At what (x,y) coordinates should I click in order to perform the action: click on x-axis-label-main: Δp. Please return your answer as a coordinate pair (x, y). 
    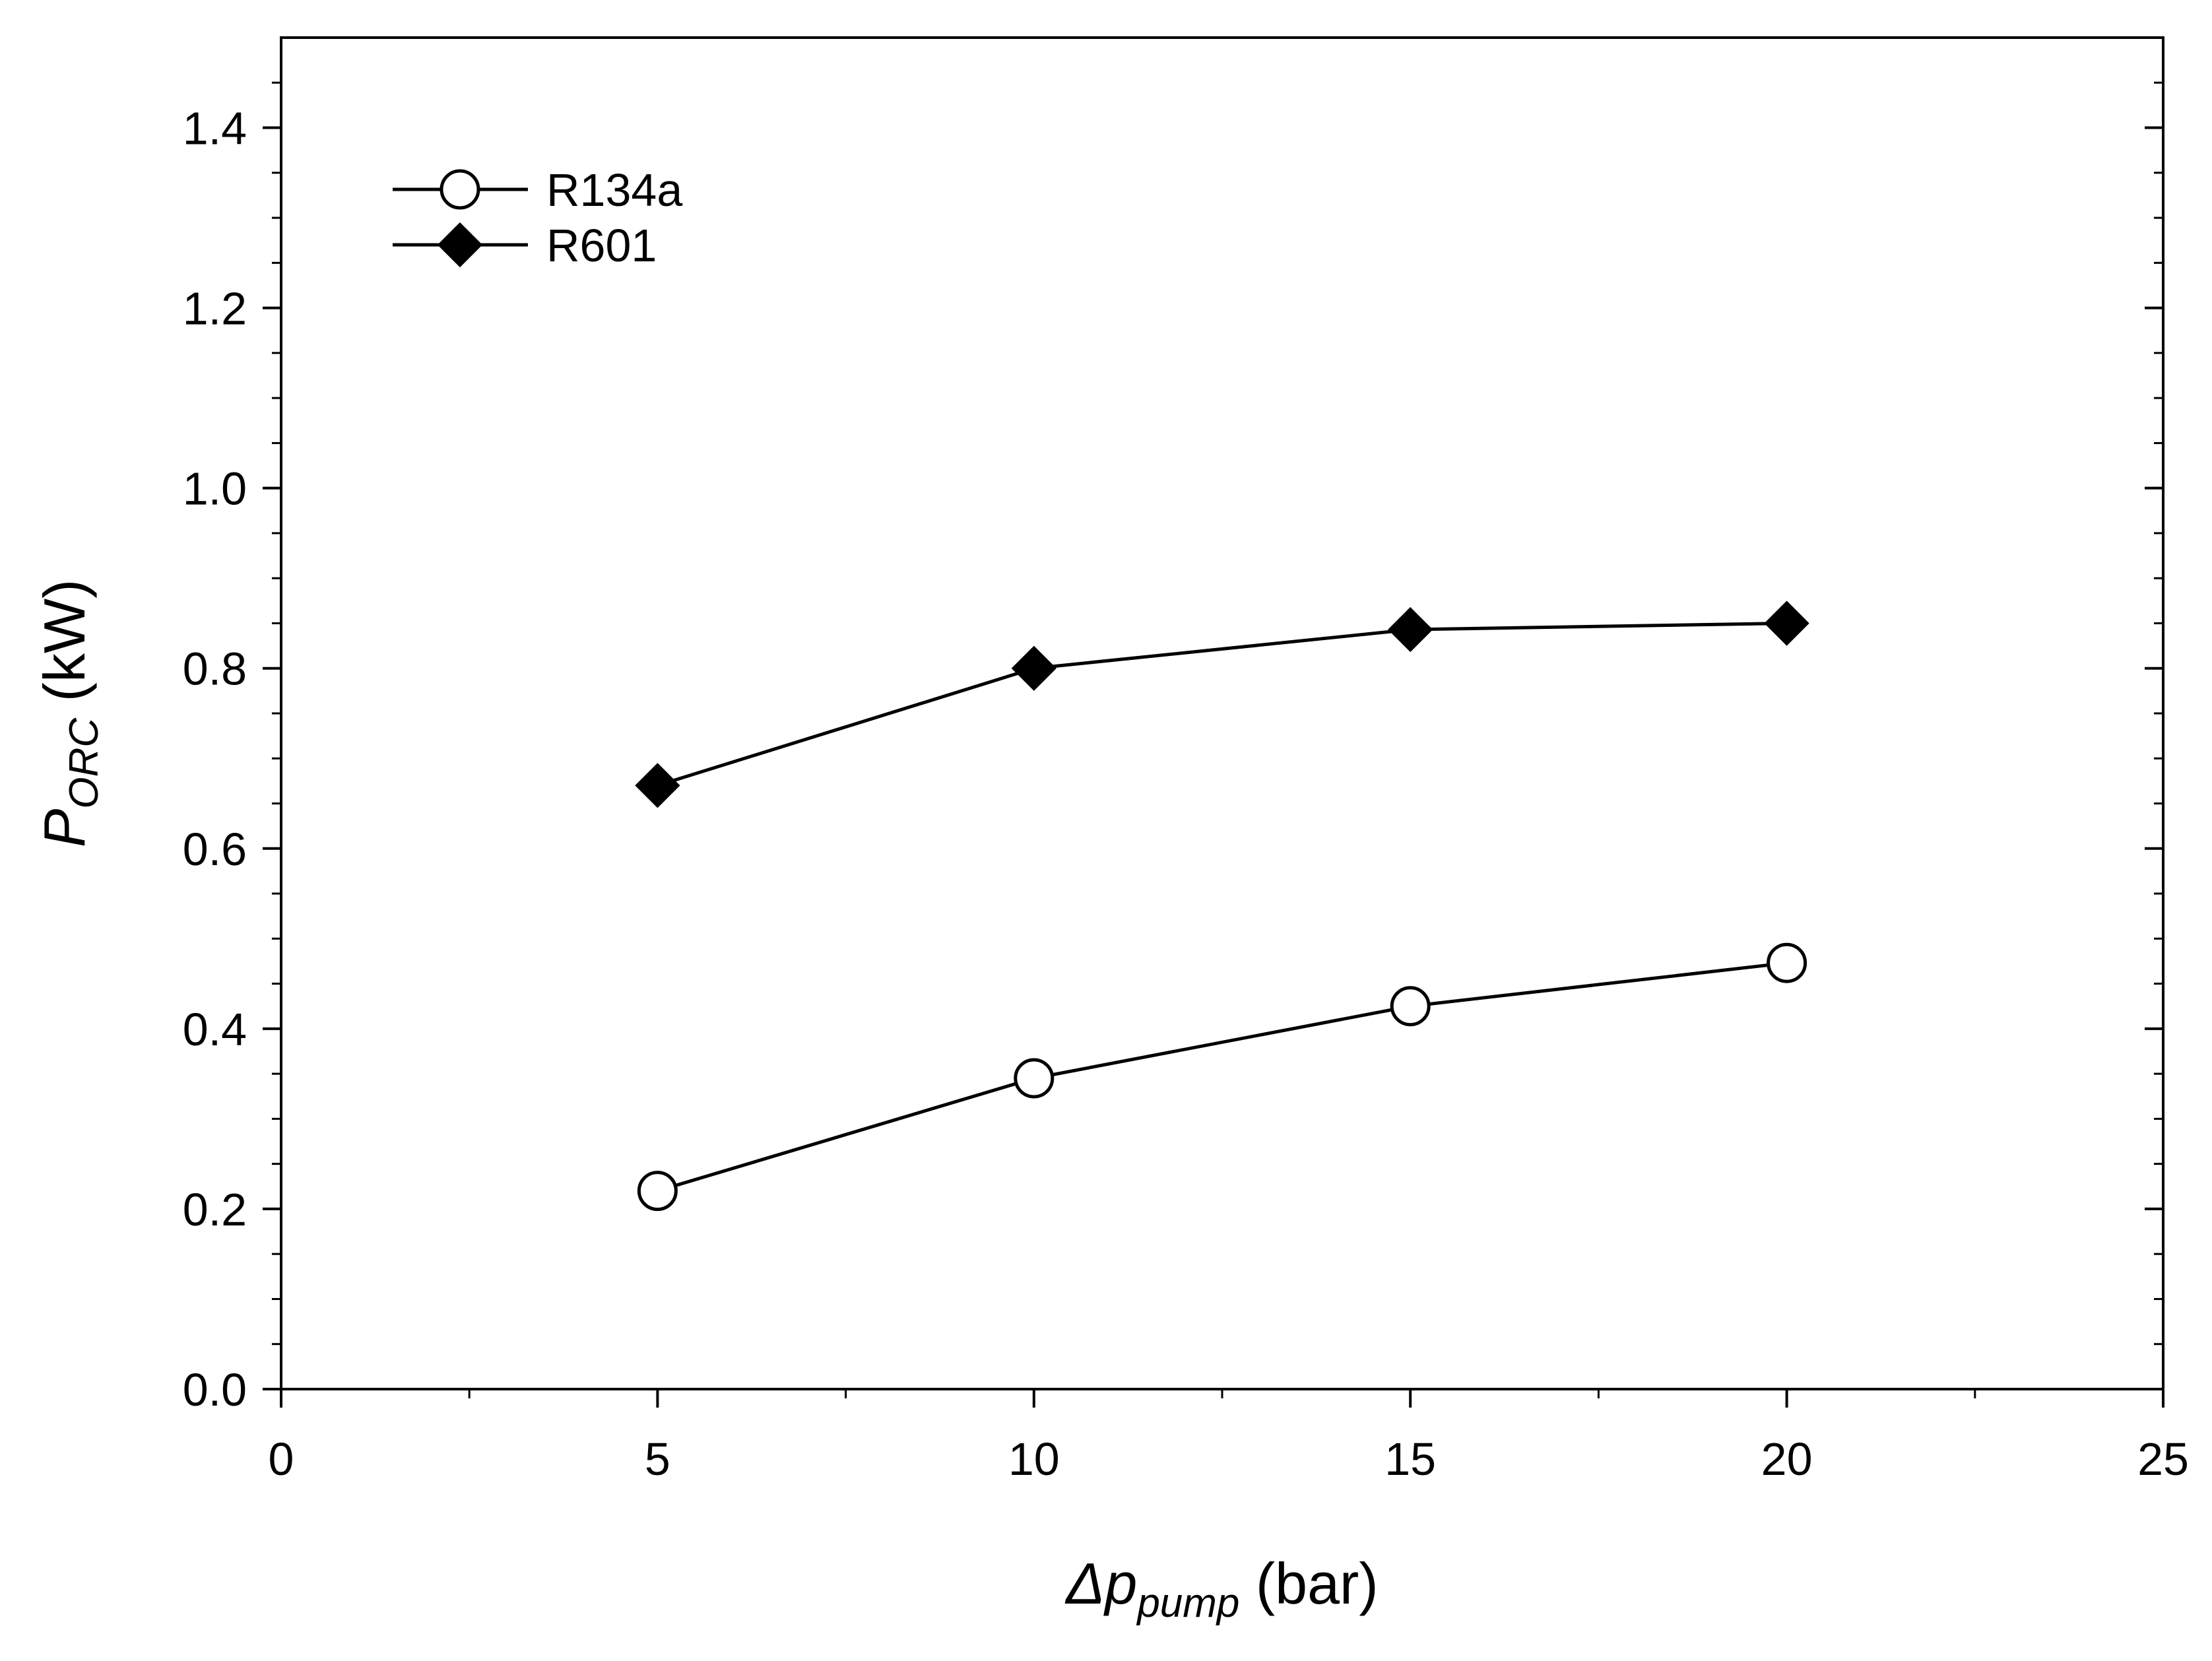
    Looking at the image, I should click on (1100, 1583).